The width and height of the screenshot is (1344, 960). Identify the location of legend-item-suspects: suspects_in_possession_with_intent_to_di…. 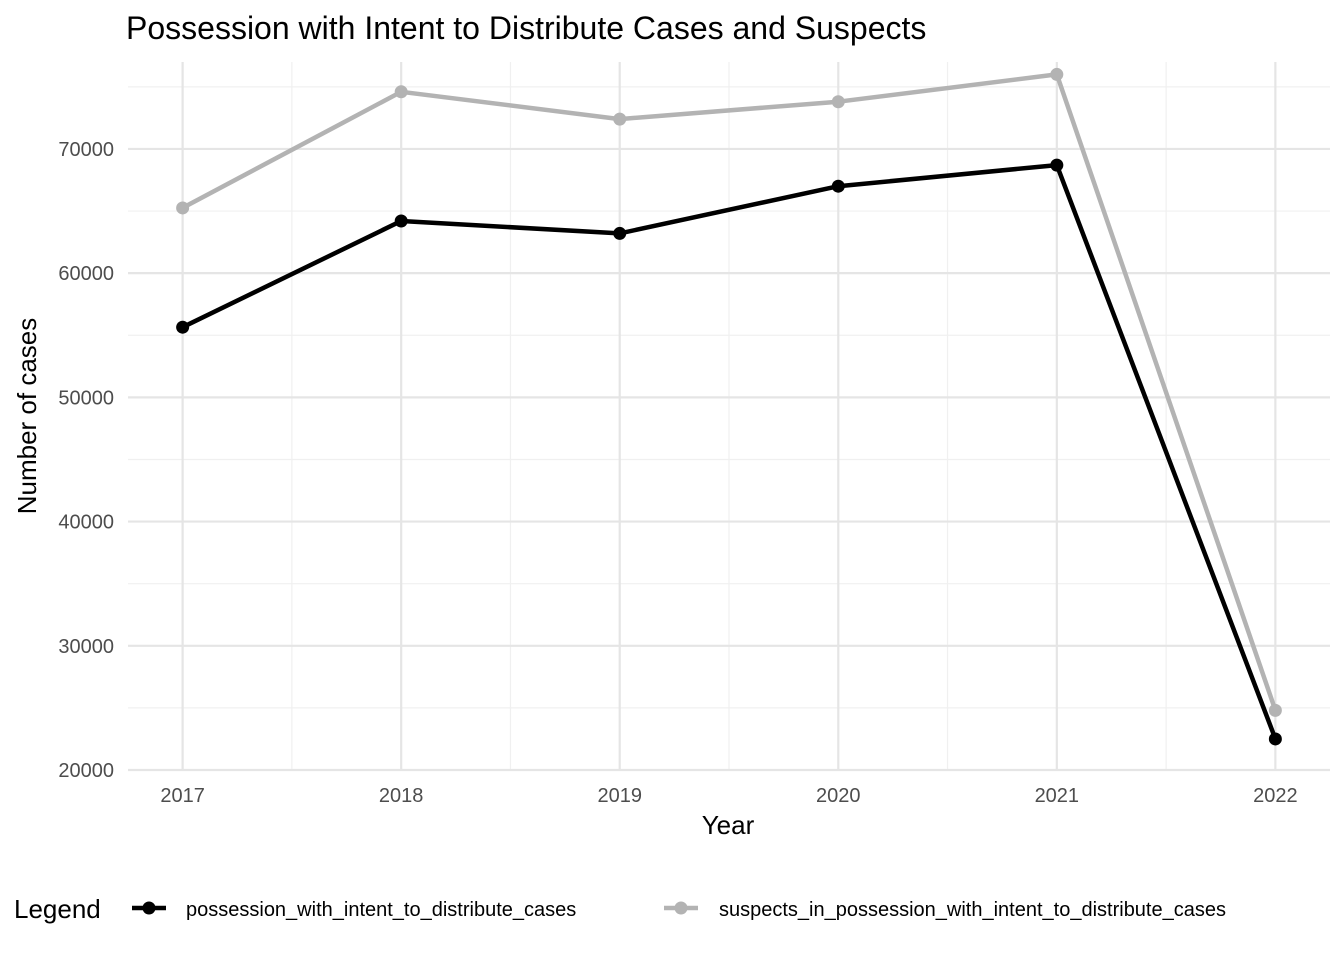
(945, 910).